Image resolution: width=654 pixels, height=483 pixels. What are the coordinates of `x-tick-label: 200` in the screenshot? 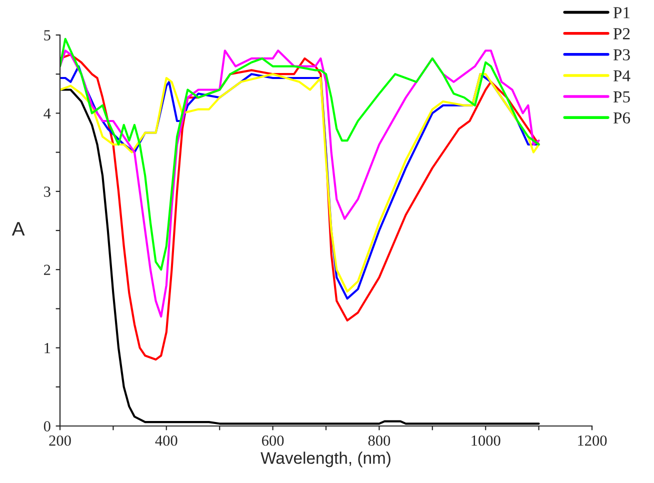 It's located at (60, 440).